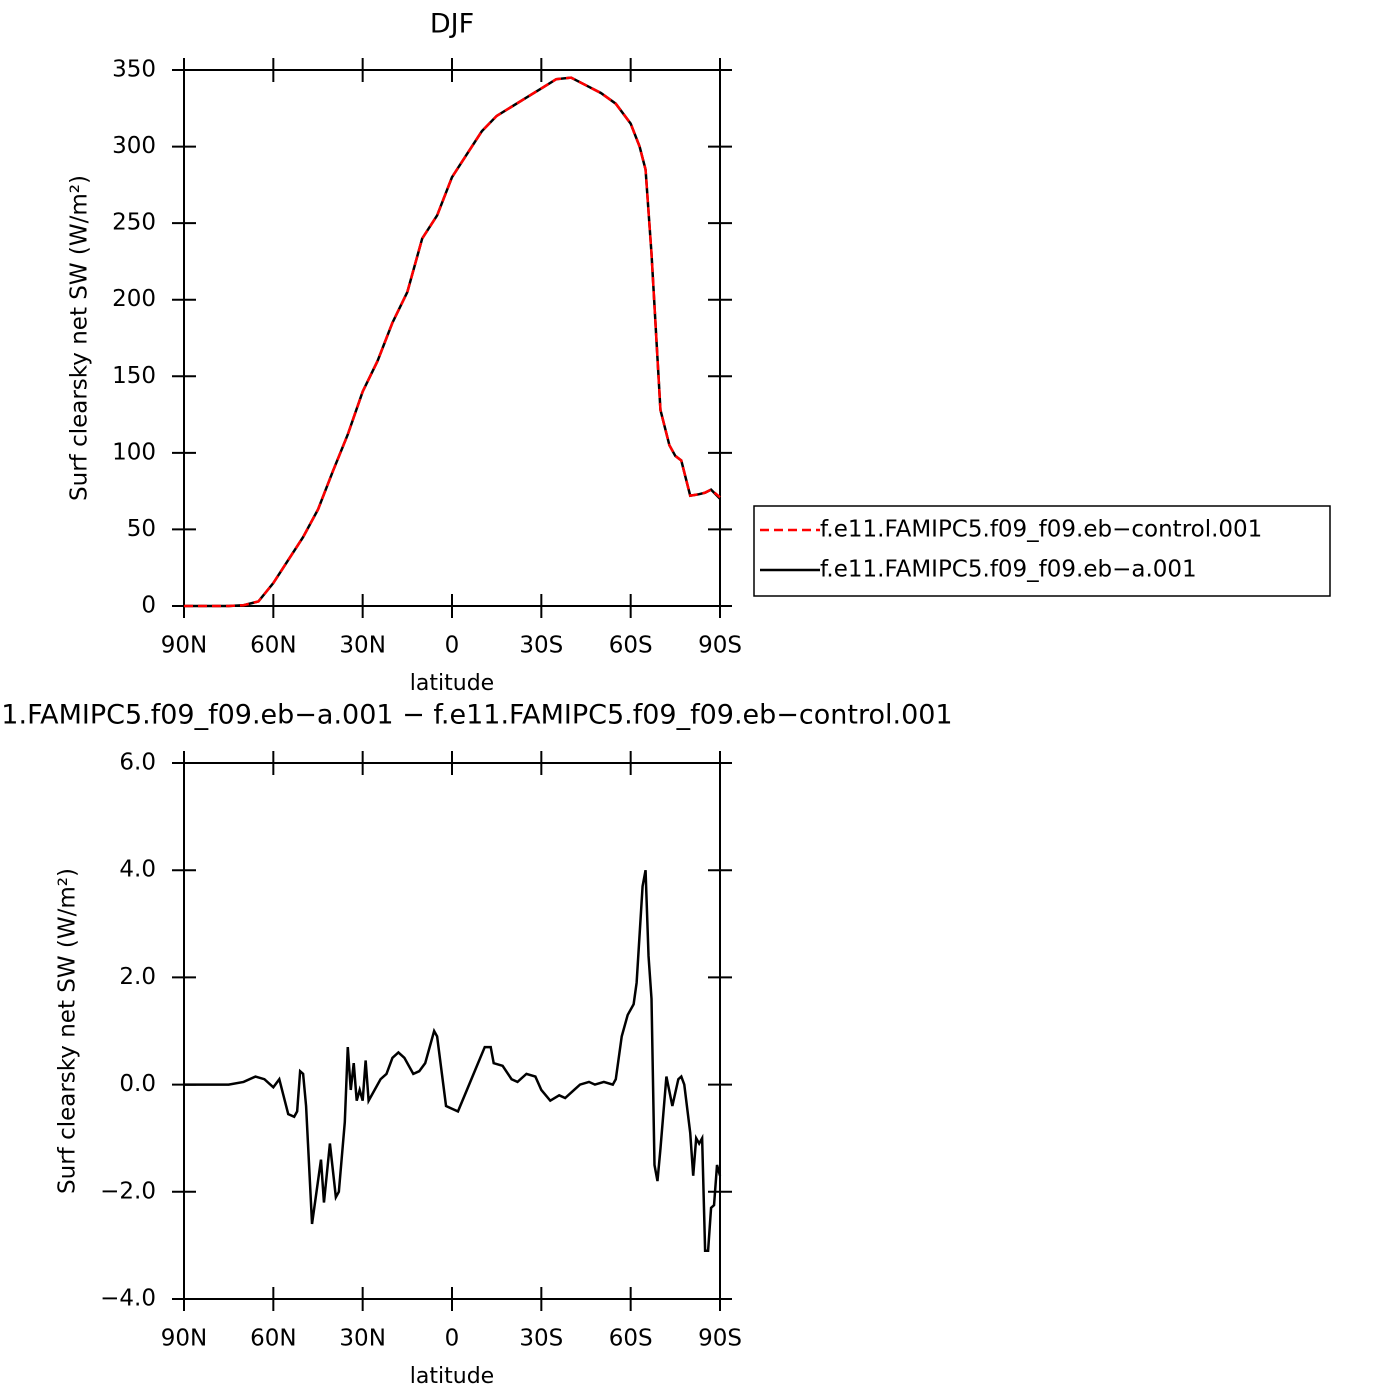 The image size is (1397, 1397). What do you see at coordinates (134, 299) in the screenshot?
I see `y-tick-label: 200` at bounding box center [134, 299].